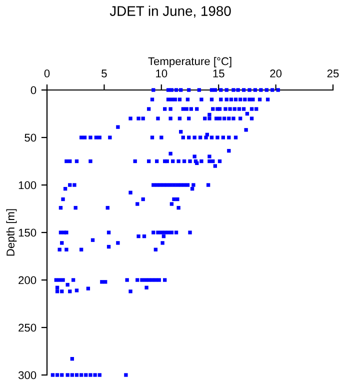 This screenshot has width=341, height=384. What do you see at coordinates (27, 328) in the screenshot?
I see `y-tick-label: 250` at bounding box center [27, 328].